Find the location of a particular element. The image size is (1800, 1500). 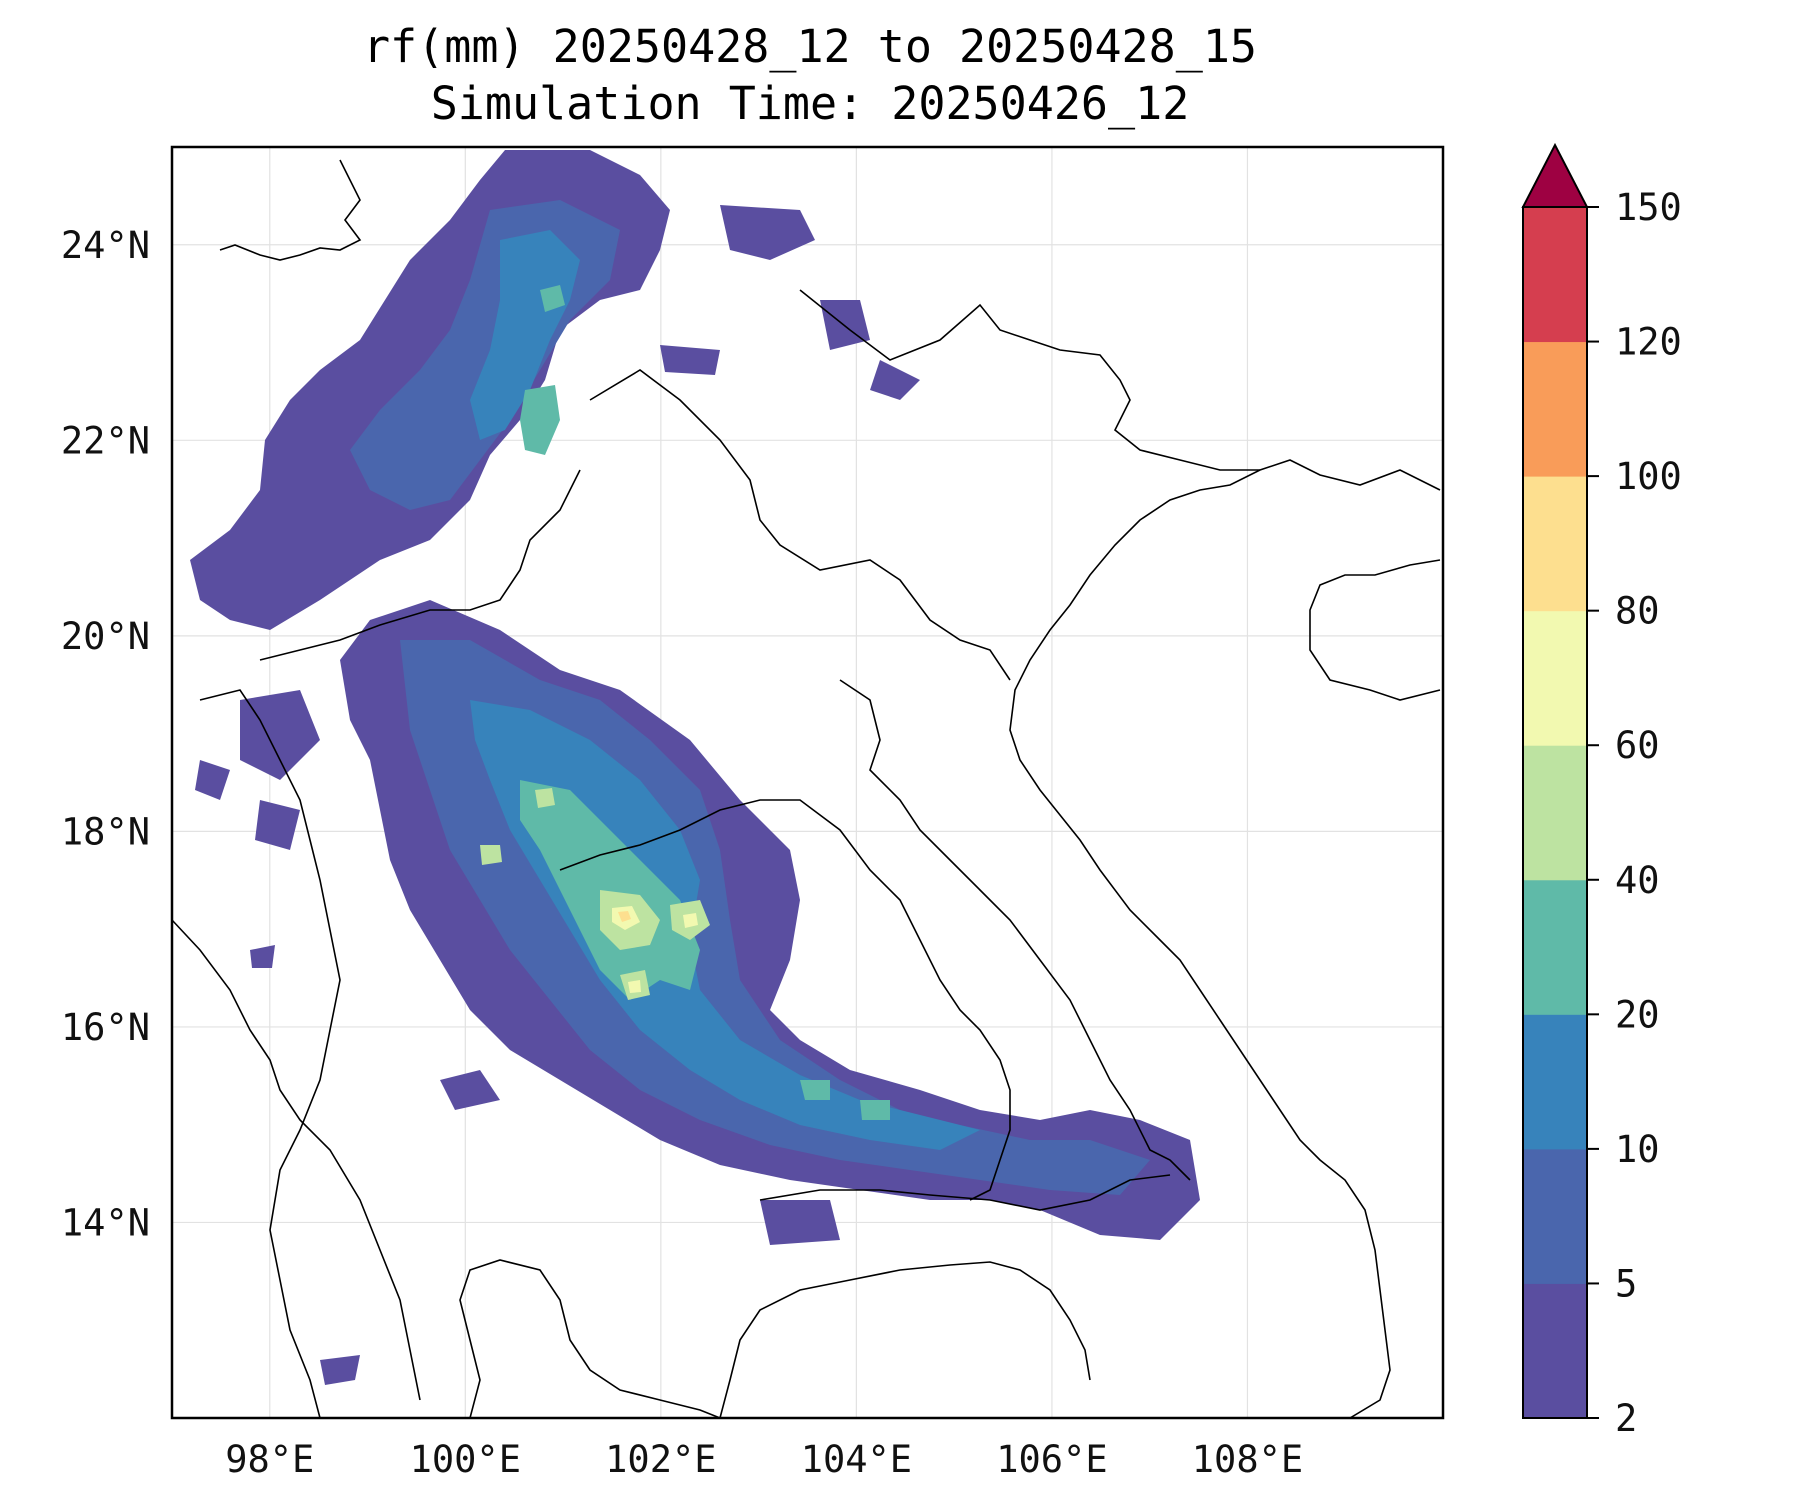

border-laos-inner is located at coordinates (1015, 930).